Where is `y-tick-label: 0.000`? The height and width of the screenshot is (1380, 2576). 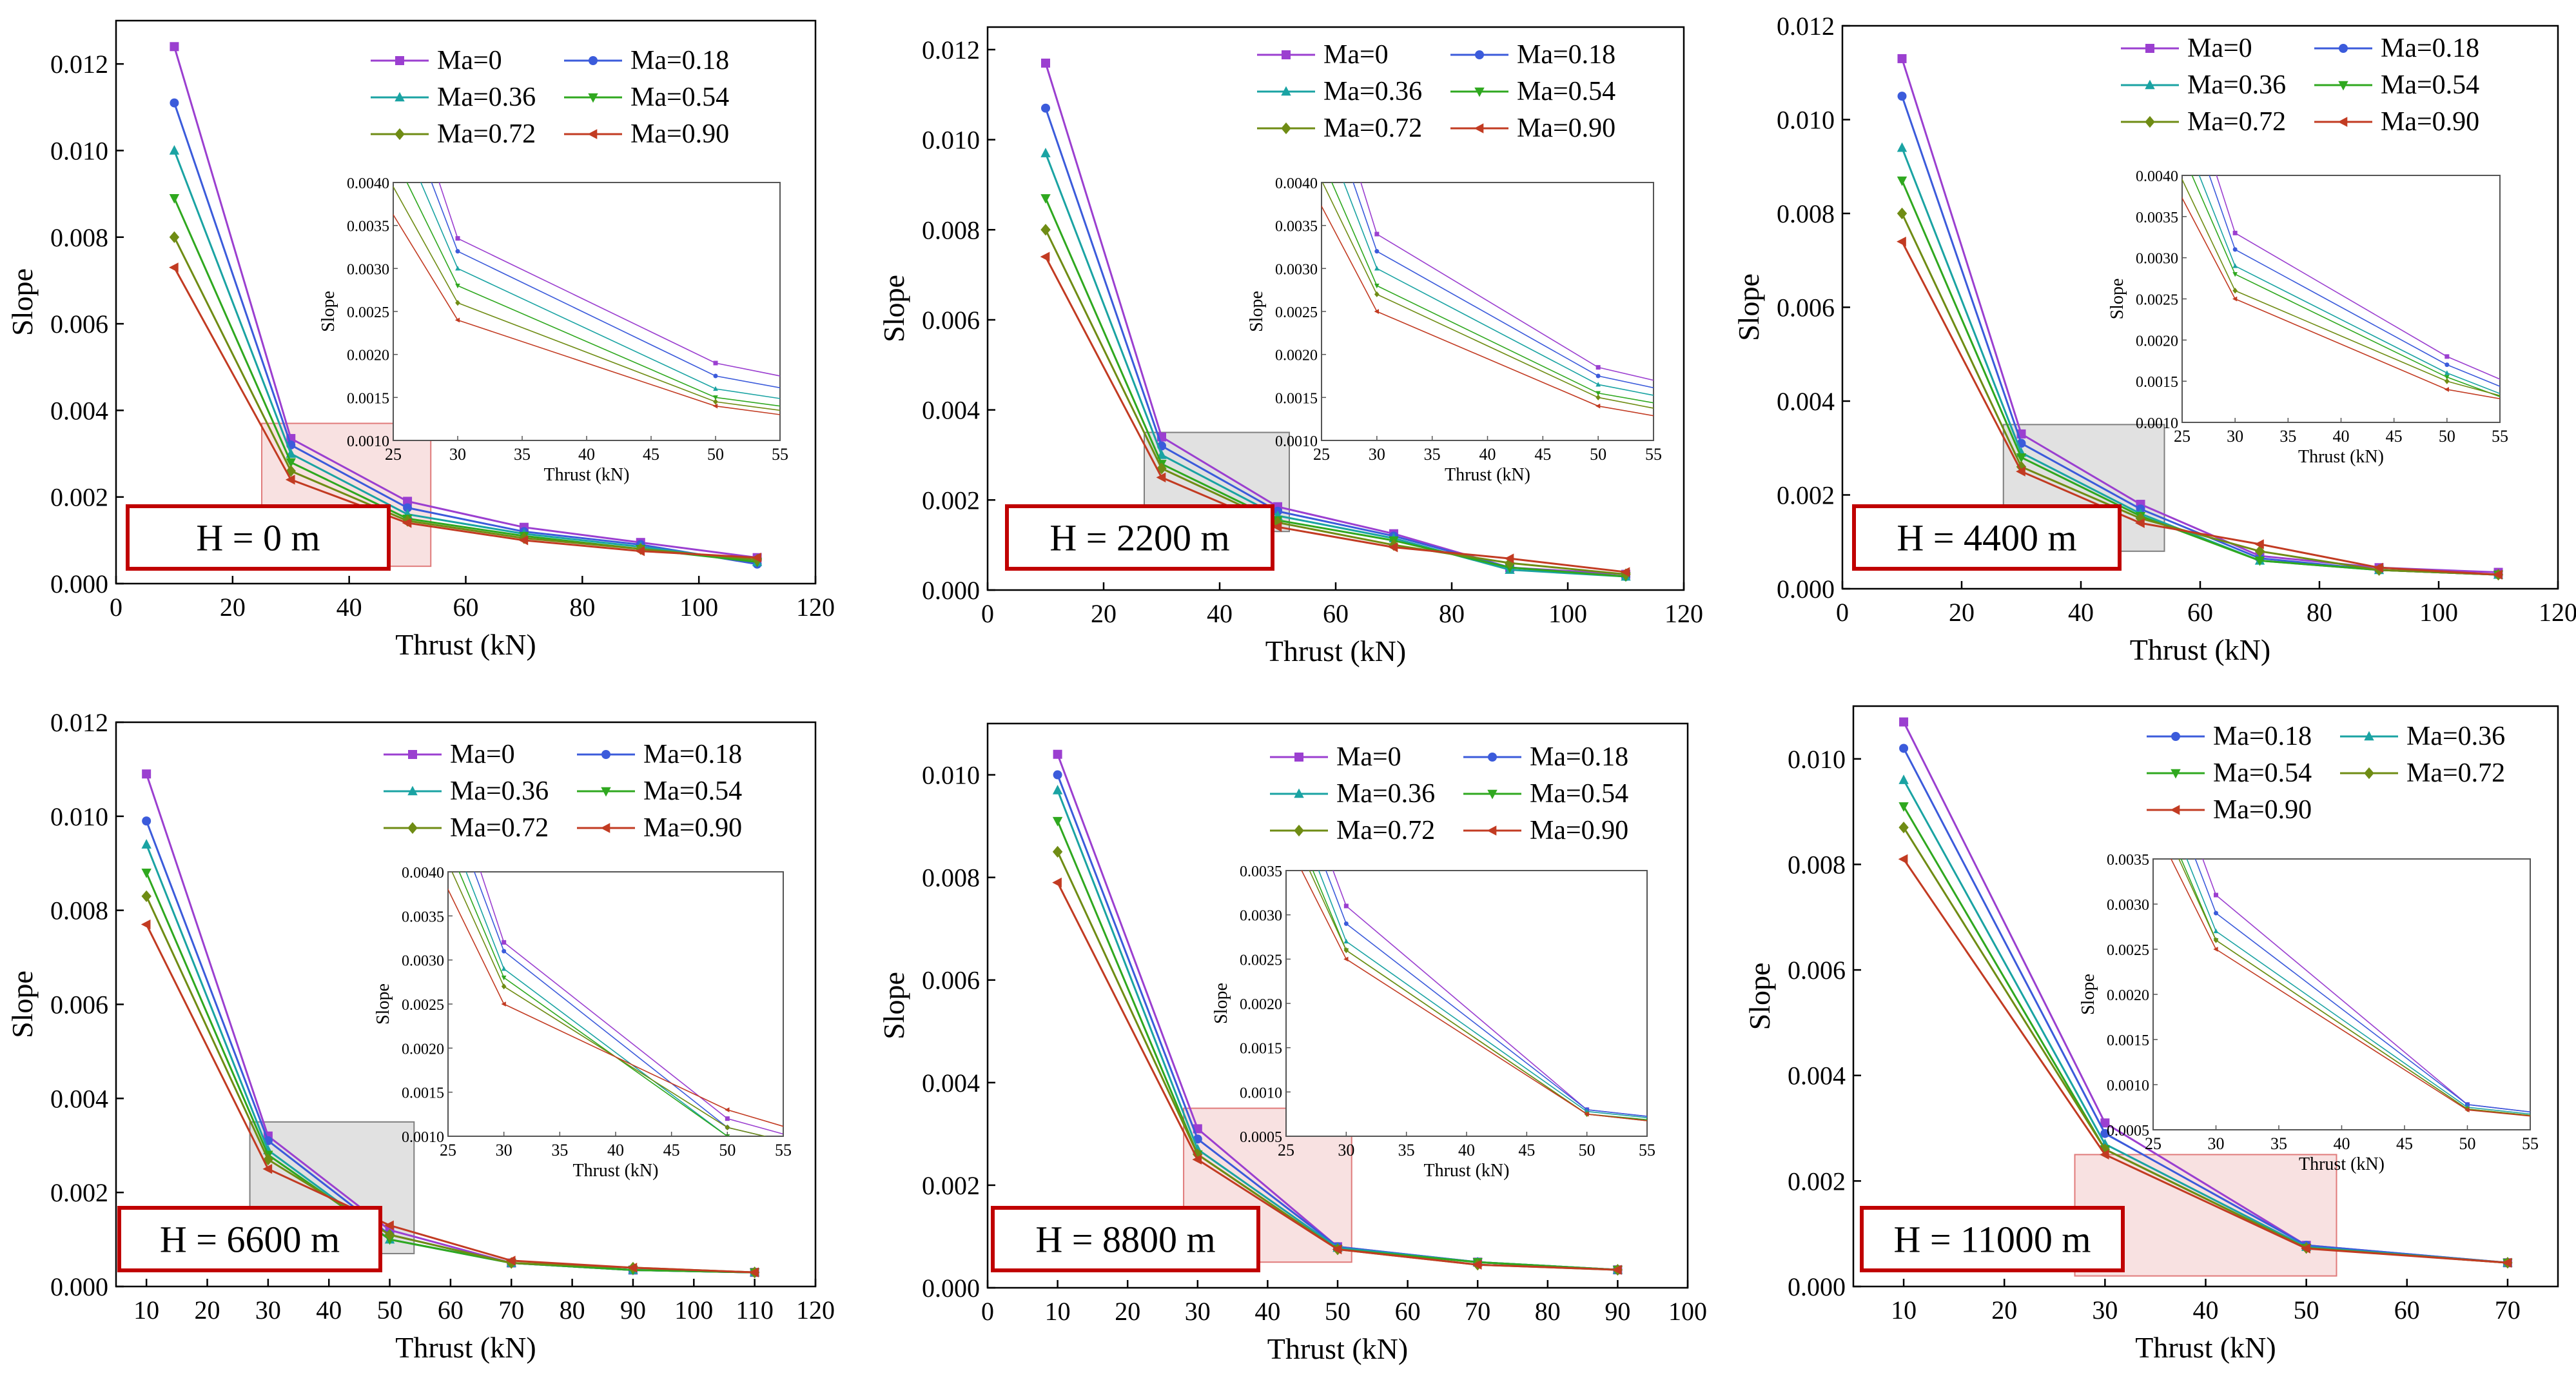 y-tick-label: 0.000 is located at coordinates (1806, 589).